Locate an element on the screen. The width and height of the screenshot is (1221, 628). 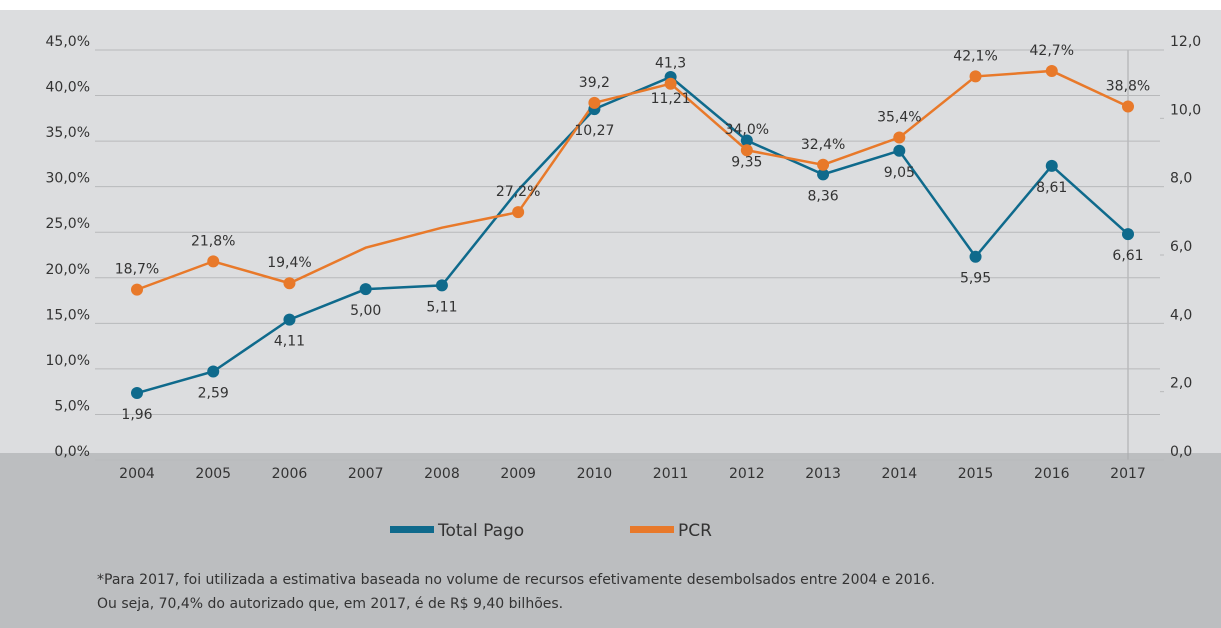
data-label: 1,96 is located at coordinates (136, 415).